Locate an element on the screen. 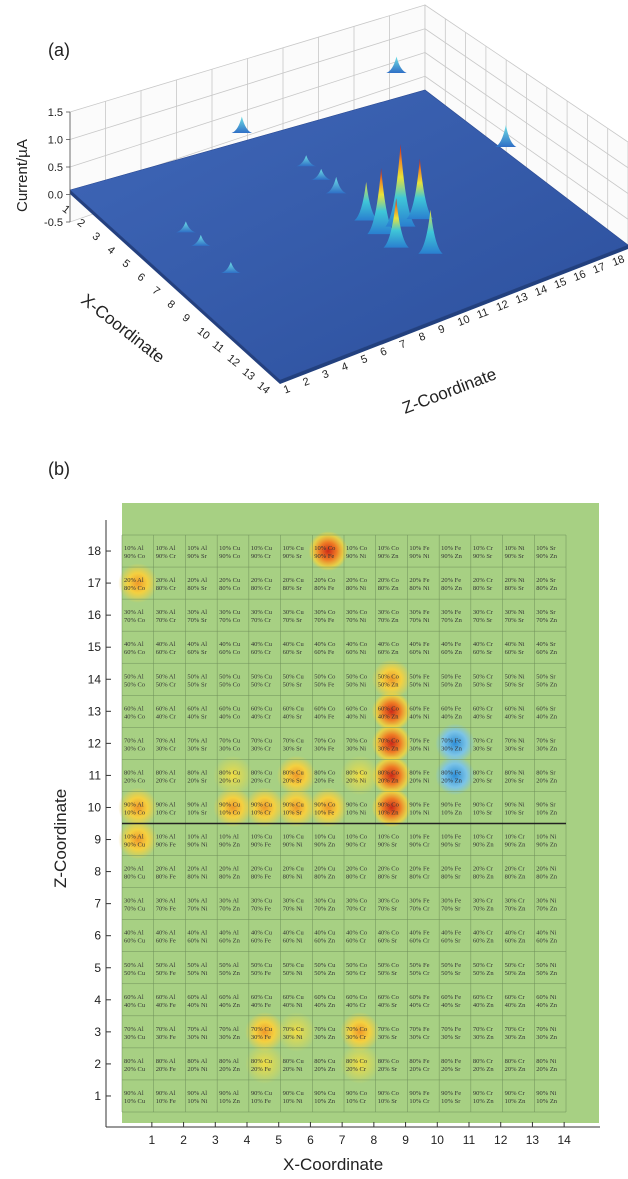 The width and height of the screenshot is (628, 1179). panel-b-cell-line1: 30% Ni is located at coordinates (515, 612).